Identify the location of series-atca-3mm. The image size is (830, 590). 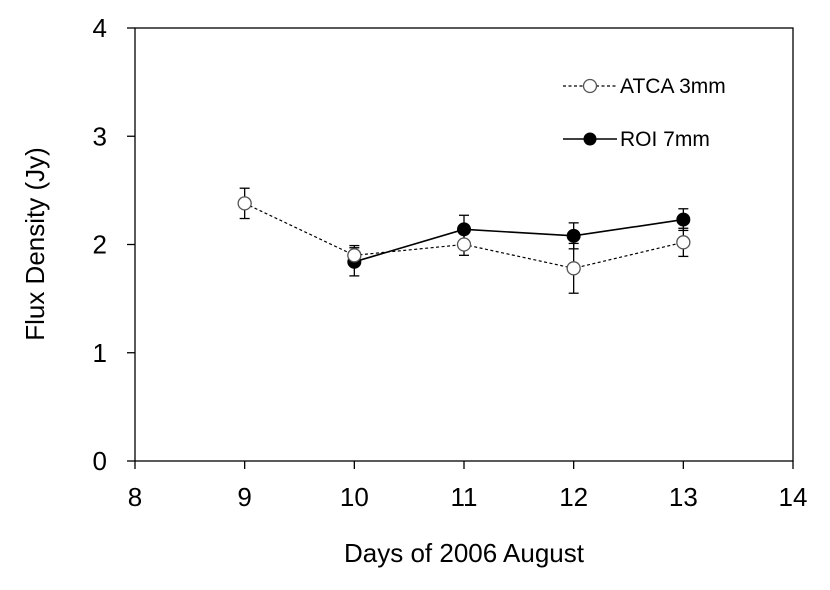
(464, 240).